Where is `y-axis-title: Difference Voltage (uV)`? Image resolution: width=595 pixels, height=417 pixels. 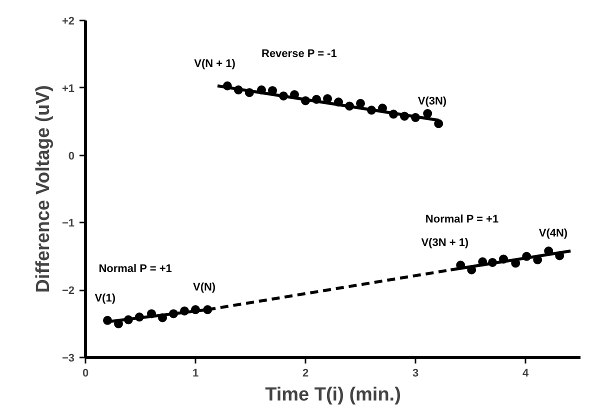
y-axis-title: Difference Voltage (uV) is located at coordinates (43, 189).